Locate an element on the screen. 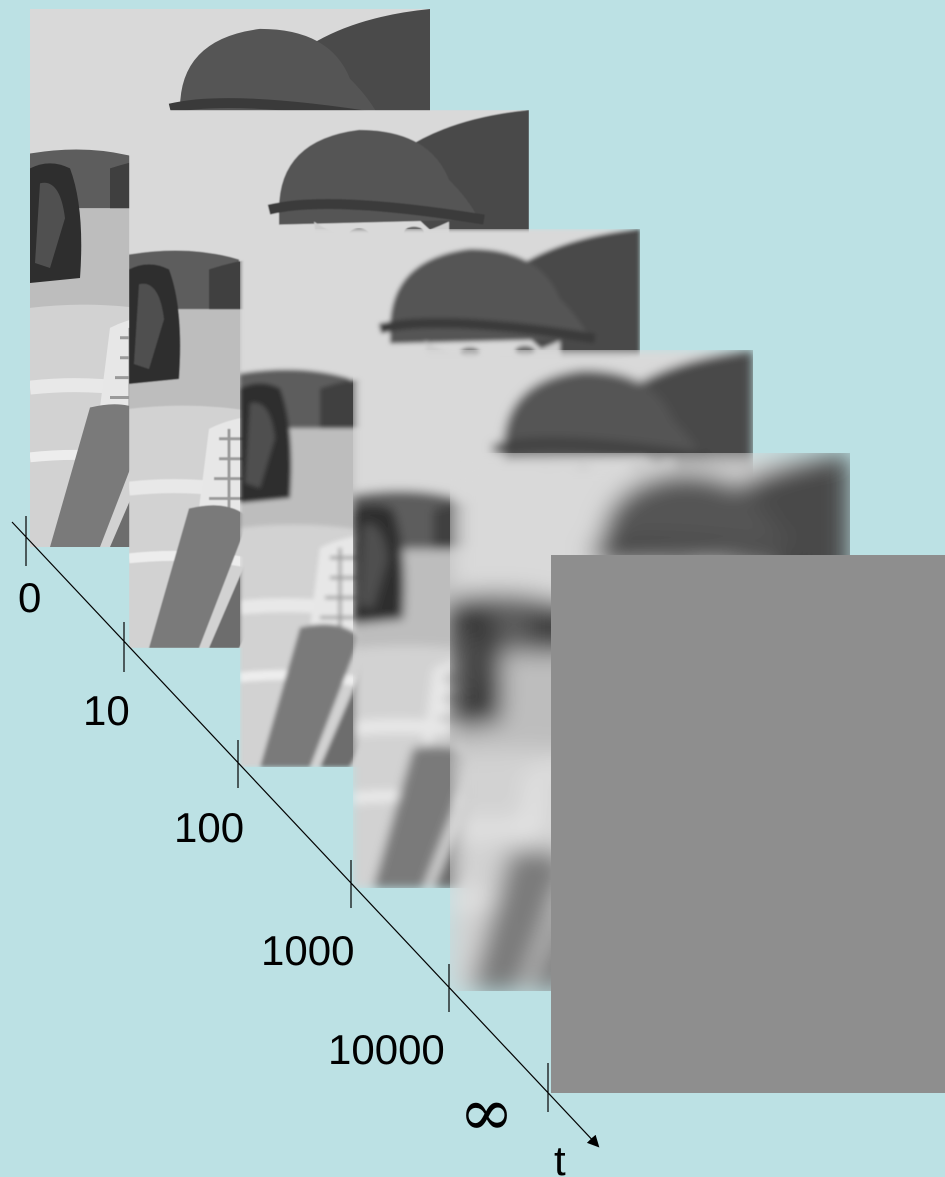 This screenshot has width=945, height=1177. axis-variable-label: t is located at coordinates (560, 1157).